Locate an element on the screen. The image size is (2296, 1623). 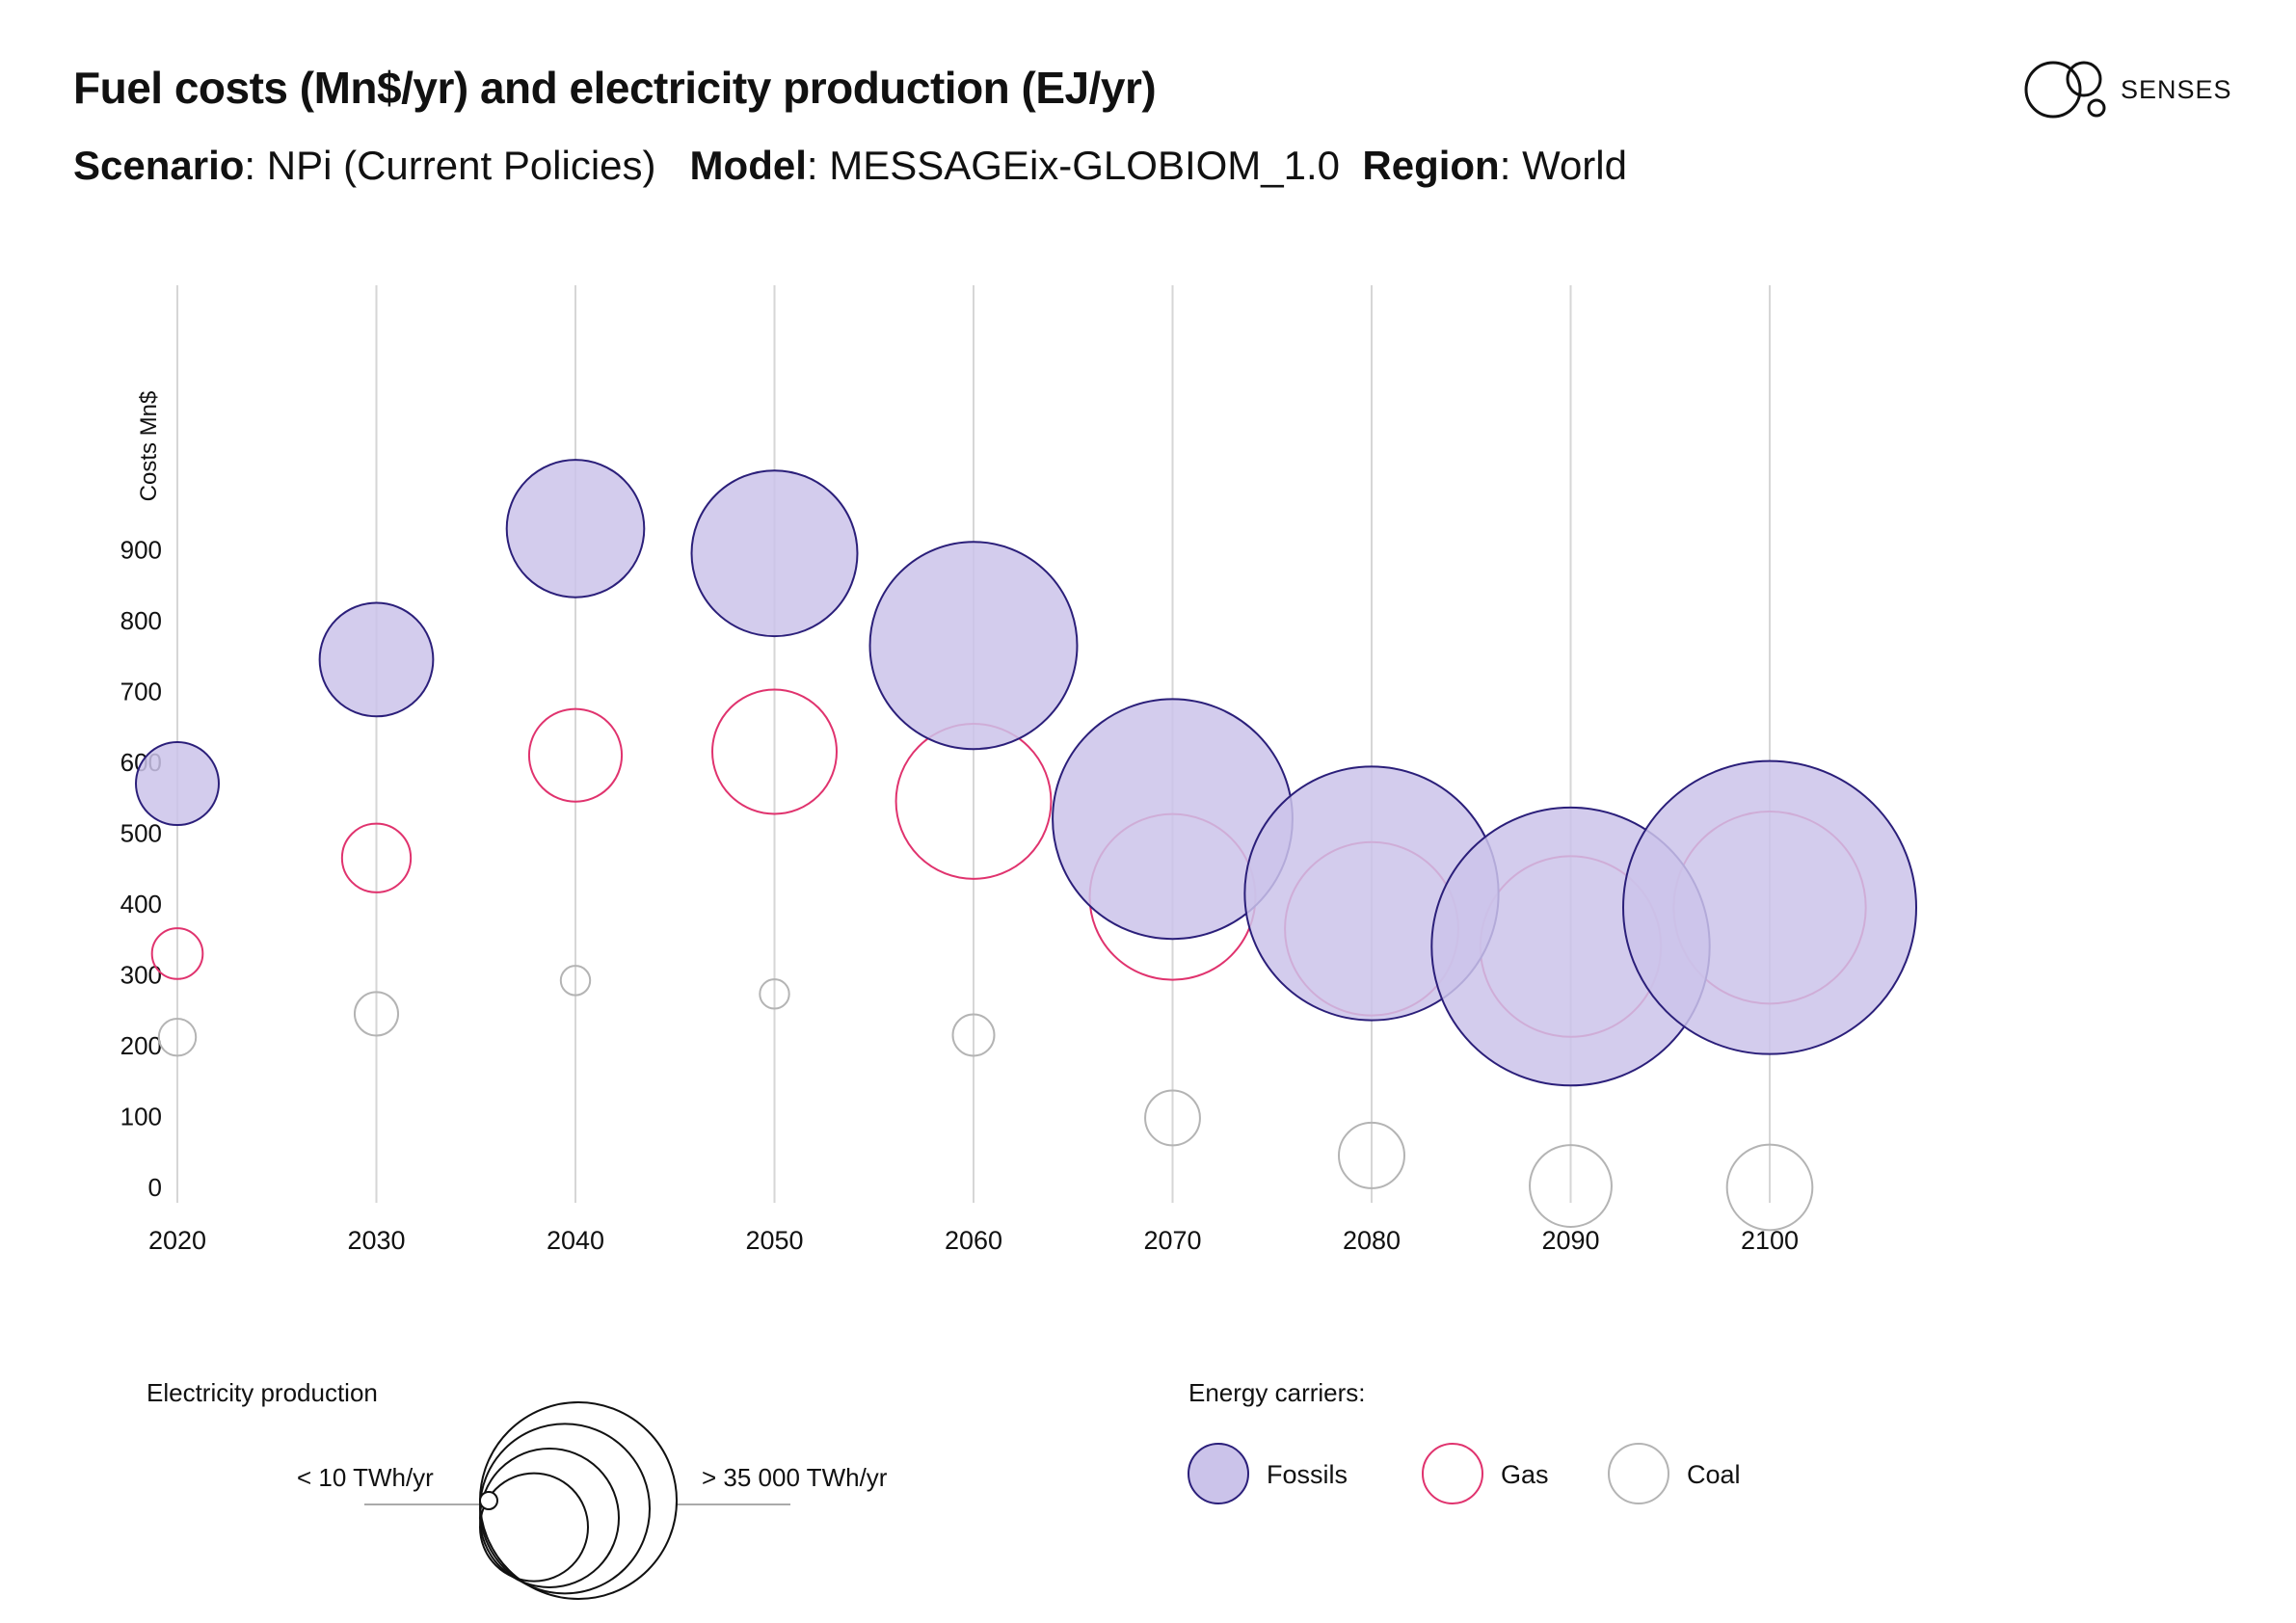
x-tick-label: 2060 is located at coordinates (973, 1240).